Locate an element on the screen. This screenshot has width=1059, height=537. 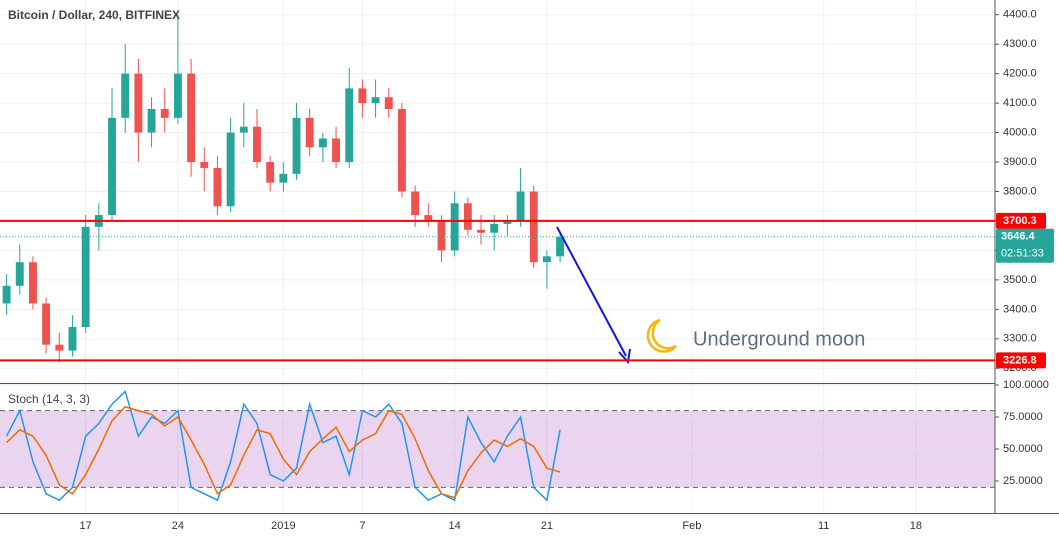
x-tick-label: 7 is located at coordinates (362, 526).